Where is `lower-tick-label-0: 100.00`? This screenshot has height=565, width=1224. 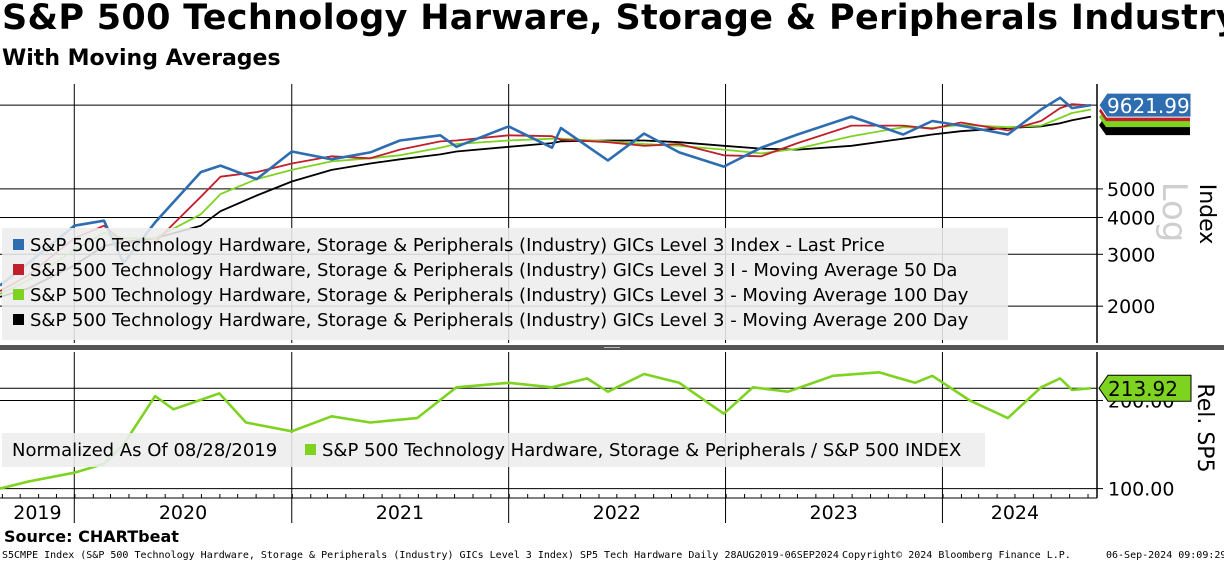
lower-tick-label-0: 100.00 is located at coordinates (1141, 490).